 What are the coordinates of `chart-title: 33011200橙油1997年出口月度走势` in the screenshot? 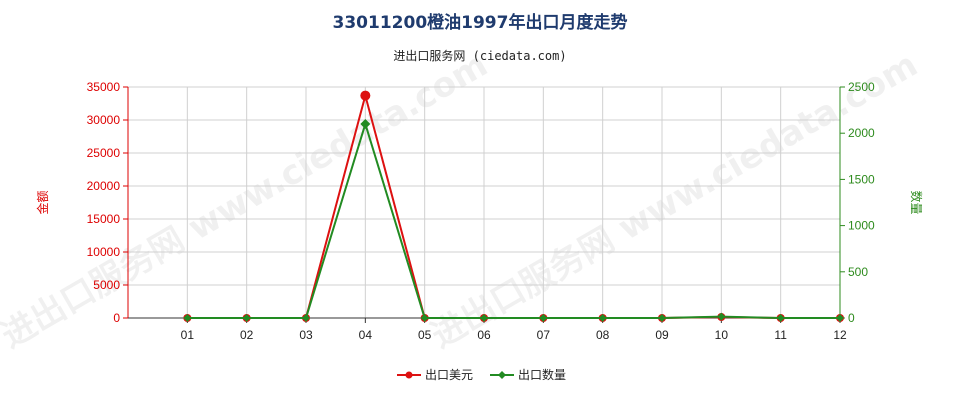 It's located at (480, 23).